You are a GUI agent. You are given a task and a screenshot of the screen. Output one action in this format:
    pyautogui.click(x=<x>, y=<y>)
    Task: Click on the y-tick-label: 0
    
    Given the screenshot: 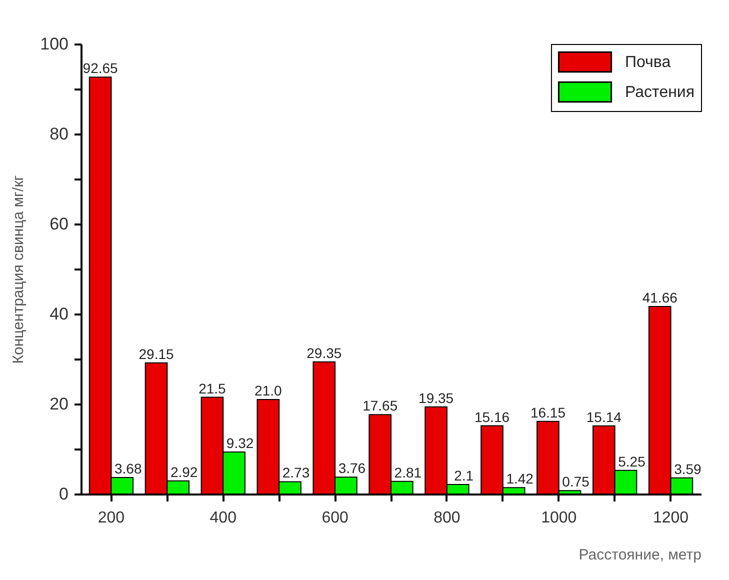 What is the action you would take?
    pyautogui.click(x=63, y=494)
    